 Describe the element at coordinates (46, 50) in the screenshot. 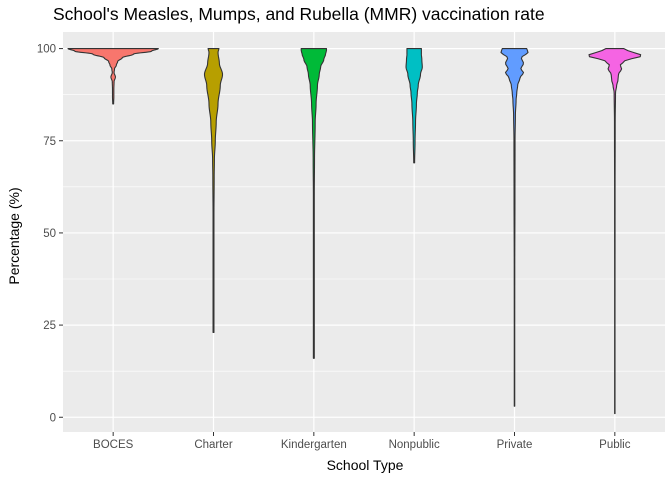

I see `y-tick-label: 100` at that location.